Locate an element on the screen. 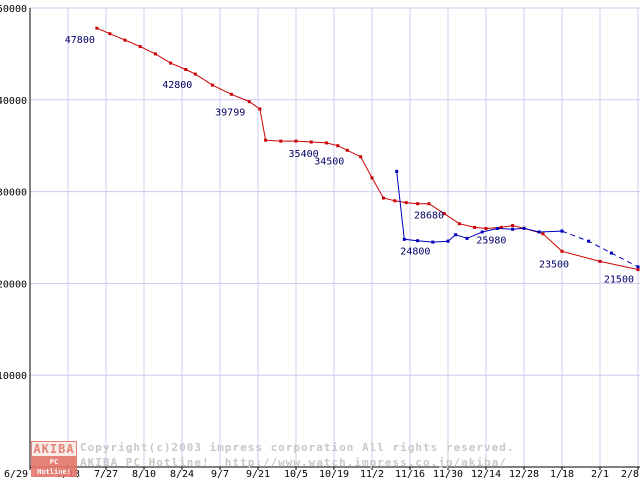  data-label: 34500 is located at coordinates (329, 161).